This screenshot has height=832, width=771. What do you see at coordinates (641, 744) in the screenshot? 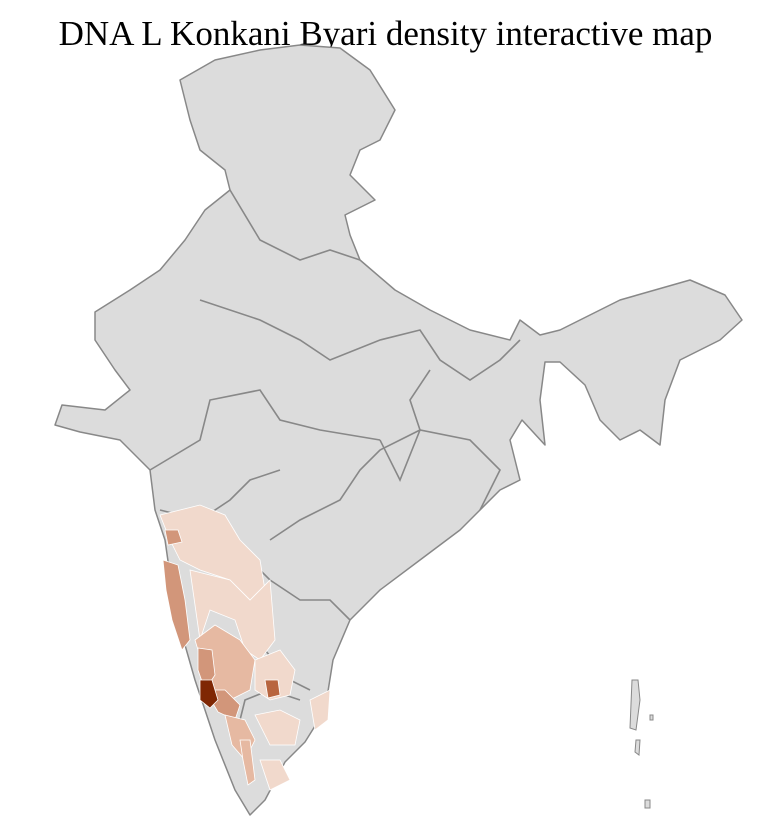
I see `andaman-islands` at bounding box center [641, 744].